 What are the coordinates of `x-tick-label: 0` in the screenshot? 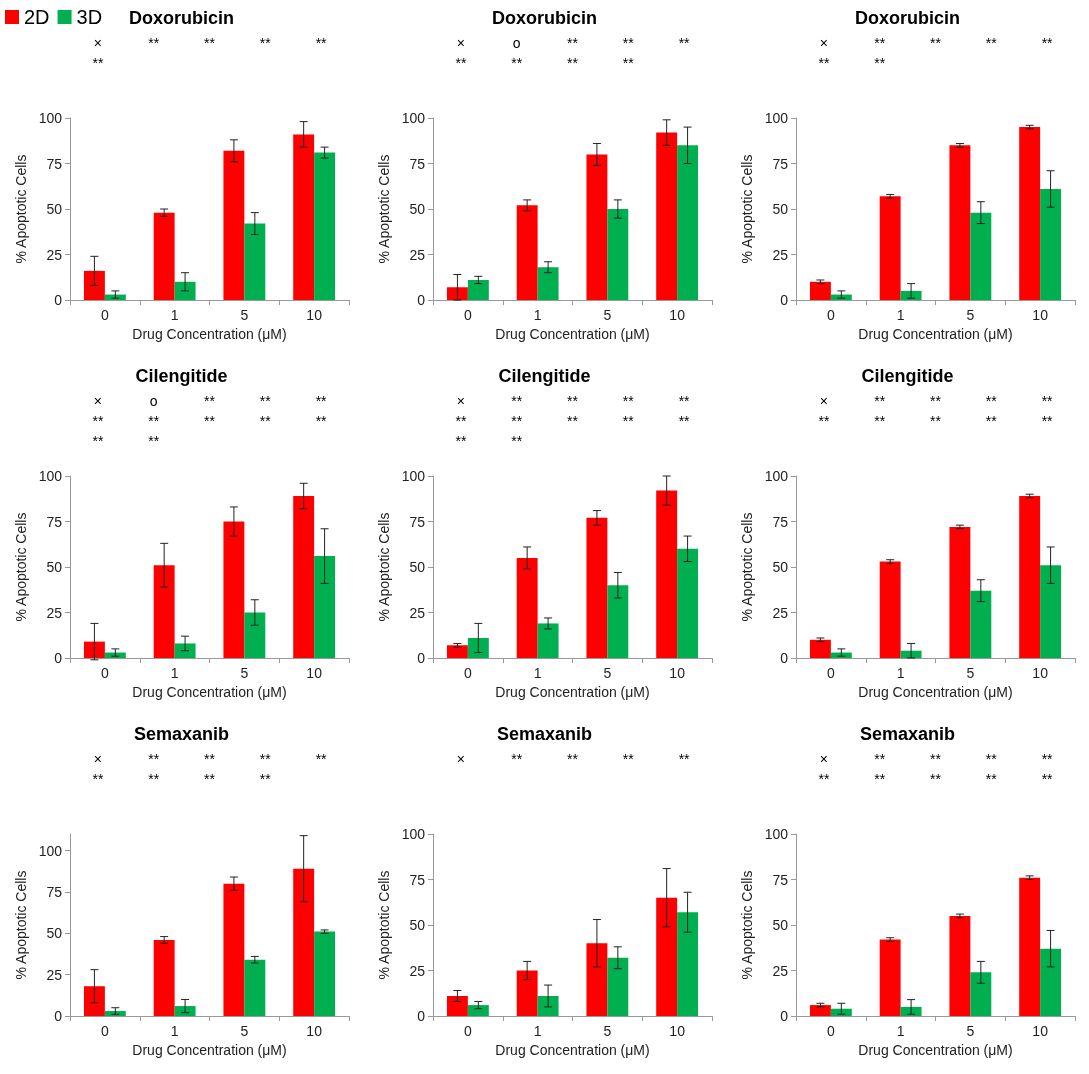 It's located at (830, 315).